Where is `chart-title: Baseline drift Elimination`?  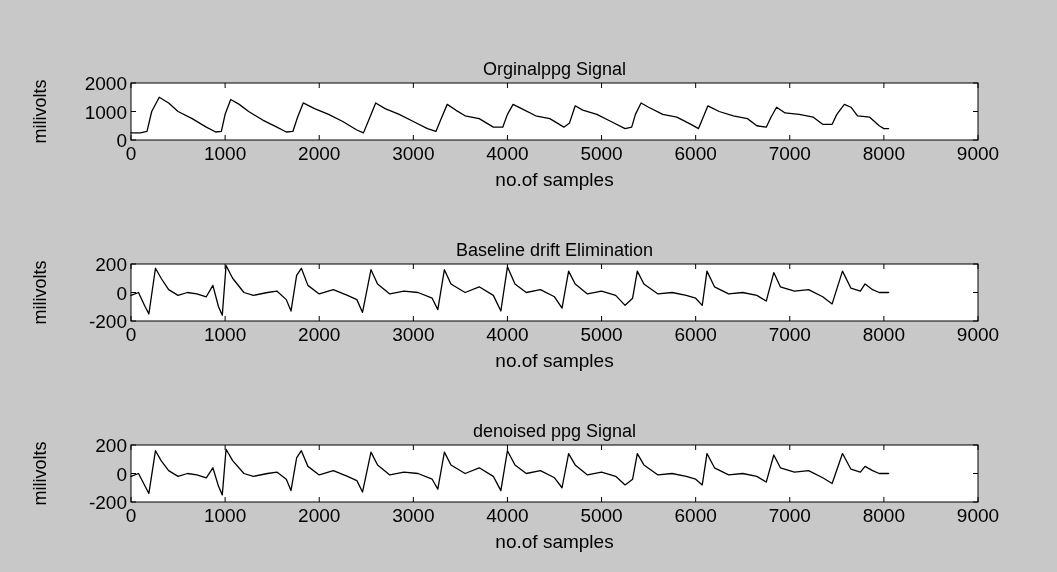
chart-title: Baseline drift Elimination is located at coordinates (554, 250).